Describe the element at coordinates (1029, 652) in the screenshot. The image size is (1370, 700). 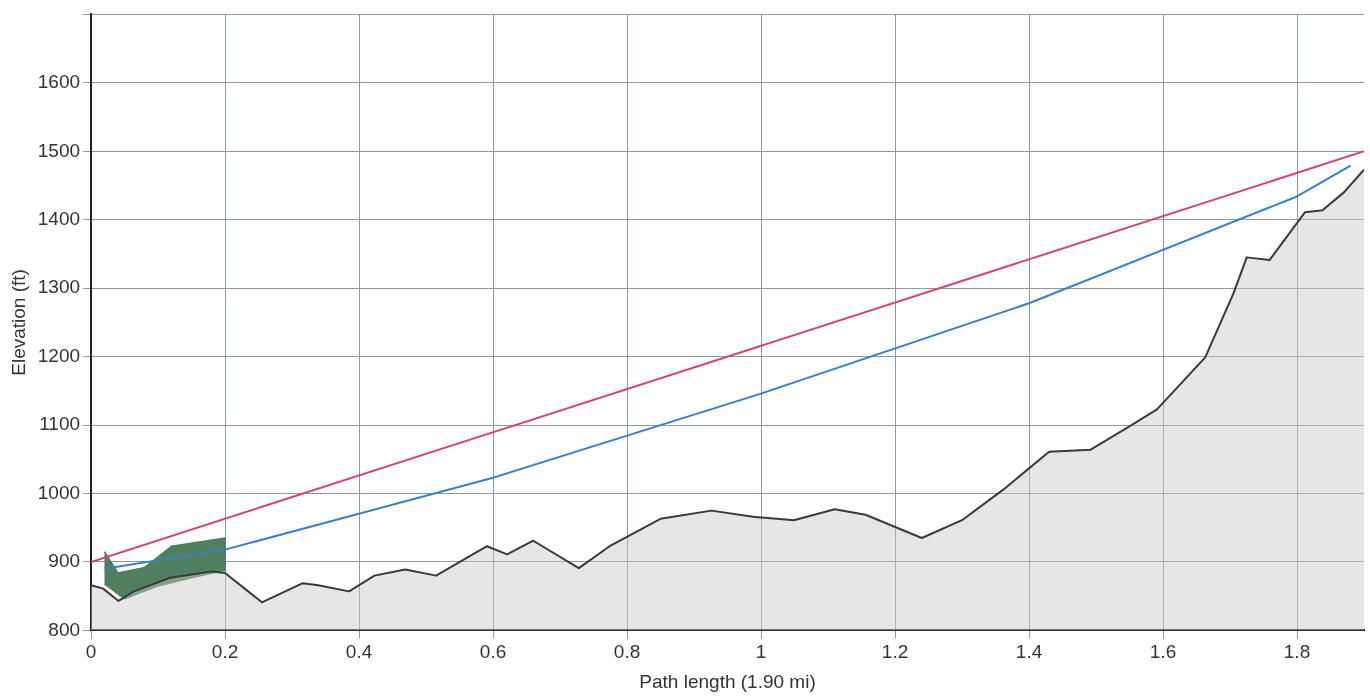
I see `x-tick-label: 1.4` at that location.